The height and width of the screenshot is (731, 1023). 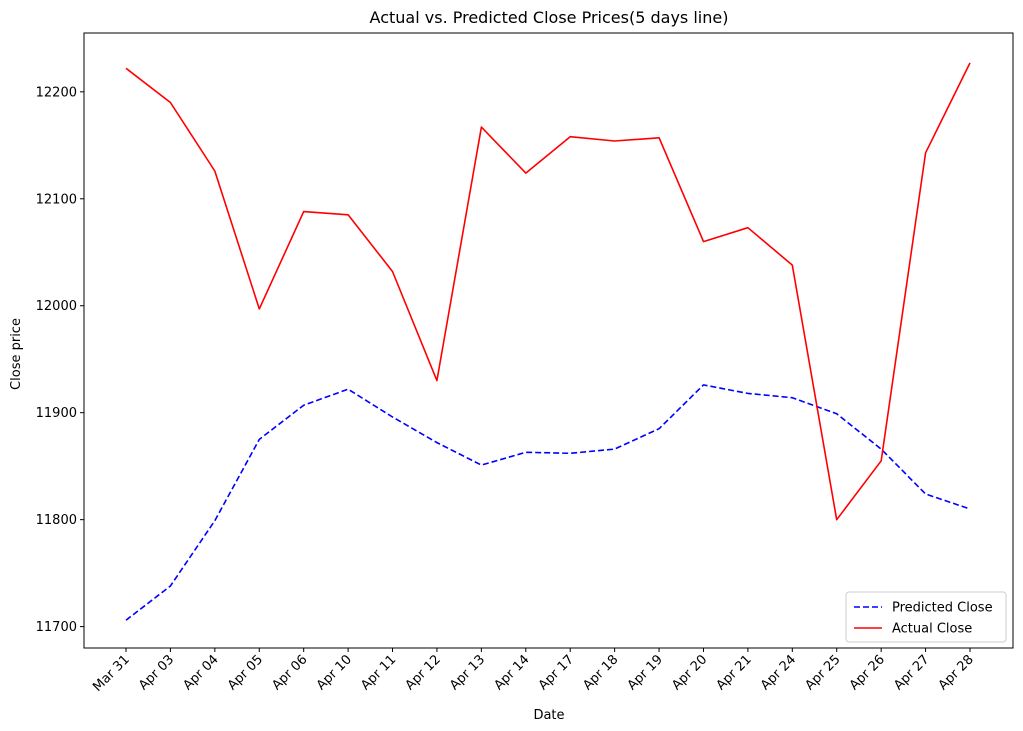 I want to click on y-axis: 11700 11800 11900 12000 12100 12200, so click(x=60, y=360).